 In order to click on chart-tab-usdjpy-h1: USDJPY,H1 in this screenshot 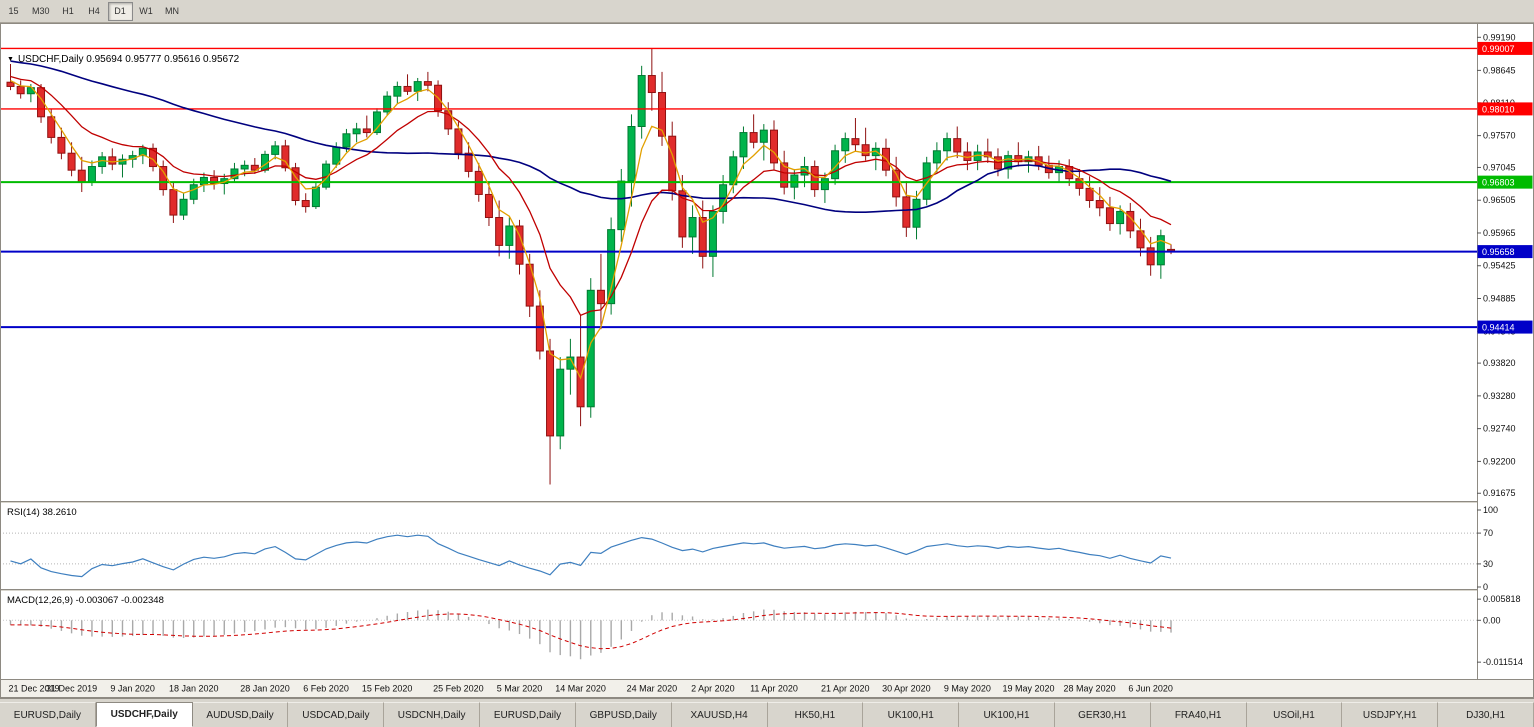, I will do `click(1390, 714)`.